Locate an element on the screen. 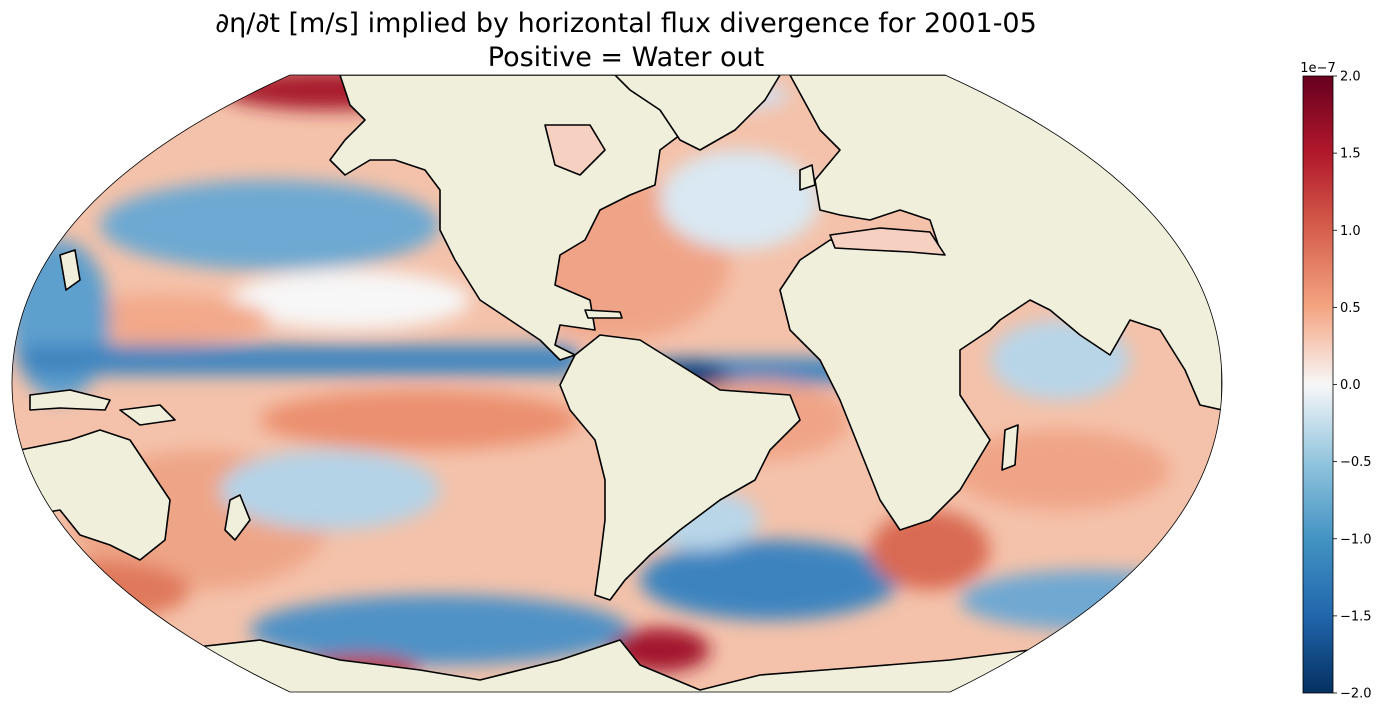 Image resolution: width=1386 pixels, height=711 pixels. colorbar-tick-label: 2.0 is located at coordinates (1350, 77).